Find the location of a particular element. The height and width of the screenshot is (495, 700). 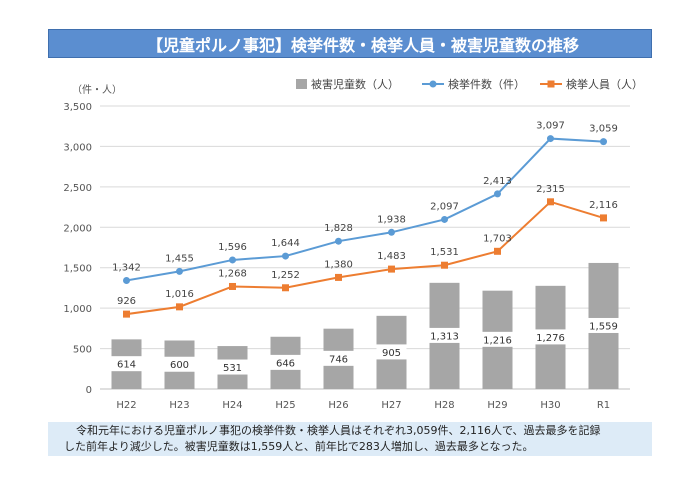

bar-data-label: 1,313 is located at coordinates (444, 336).